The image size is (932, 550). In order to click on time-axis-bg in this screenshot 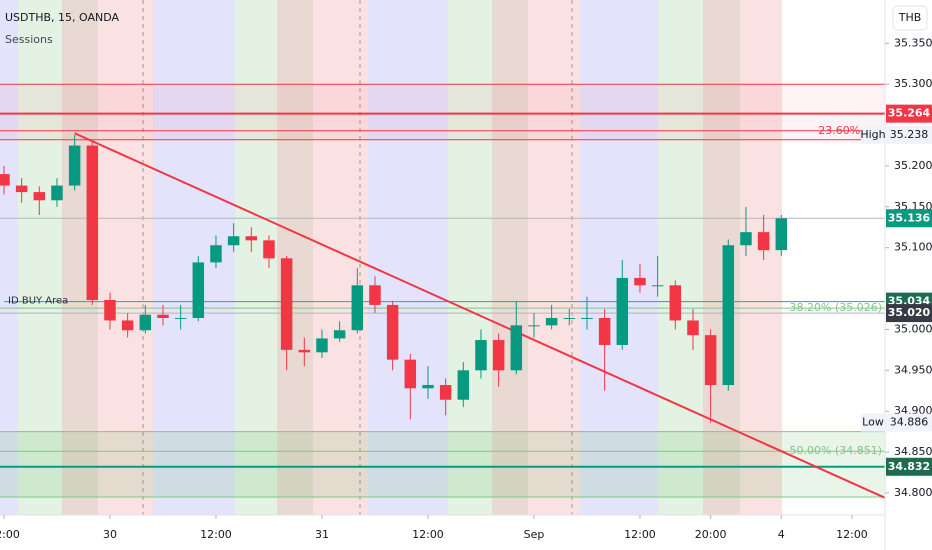, I will do `click(442, 532)`.